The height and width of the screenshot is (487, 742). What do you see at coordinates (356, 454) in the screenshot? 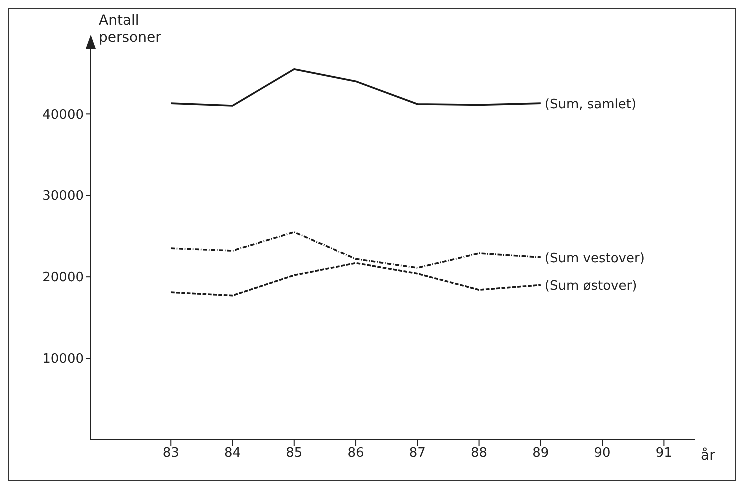
I see `x-tick-label: 86` at bounding box center [356, 454].